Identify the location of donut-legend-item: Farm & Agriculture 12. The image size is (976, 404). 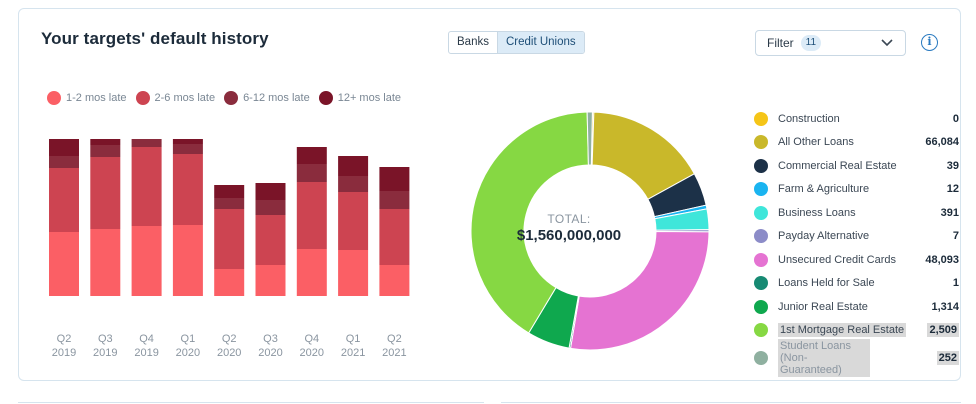
(856, 190).